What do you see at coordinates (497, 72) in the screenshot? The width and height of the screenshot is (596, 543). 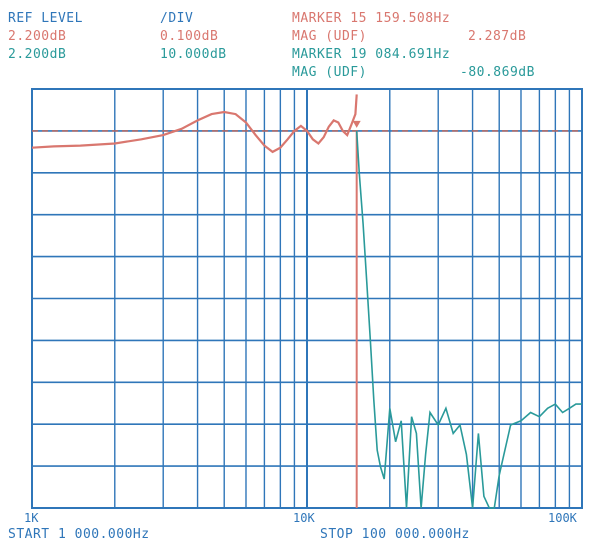 I see `mag2-value: -80.869dB` at bounding box center [497, 72].